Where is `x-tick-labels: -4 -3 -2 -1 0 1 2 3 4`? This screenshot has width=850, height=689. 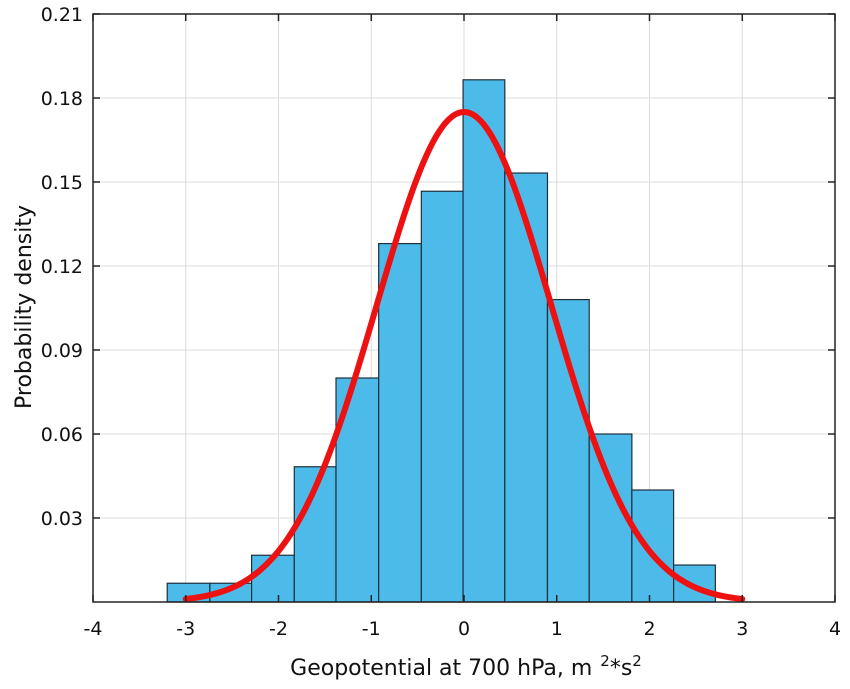
x-tick-labels: -4 -3 -2 -1 0 1 2 3 4 is located at coordinates (463, 629).